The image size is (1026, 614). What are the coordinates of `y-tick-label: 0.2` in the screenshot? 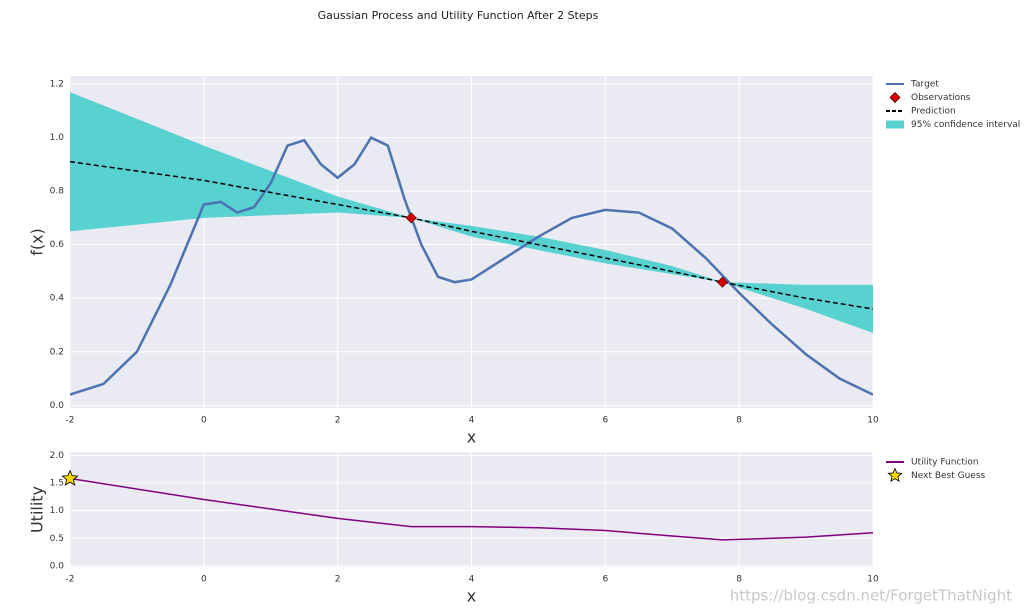 It's located at (57, 352).